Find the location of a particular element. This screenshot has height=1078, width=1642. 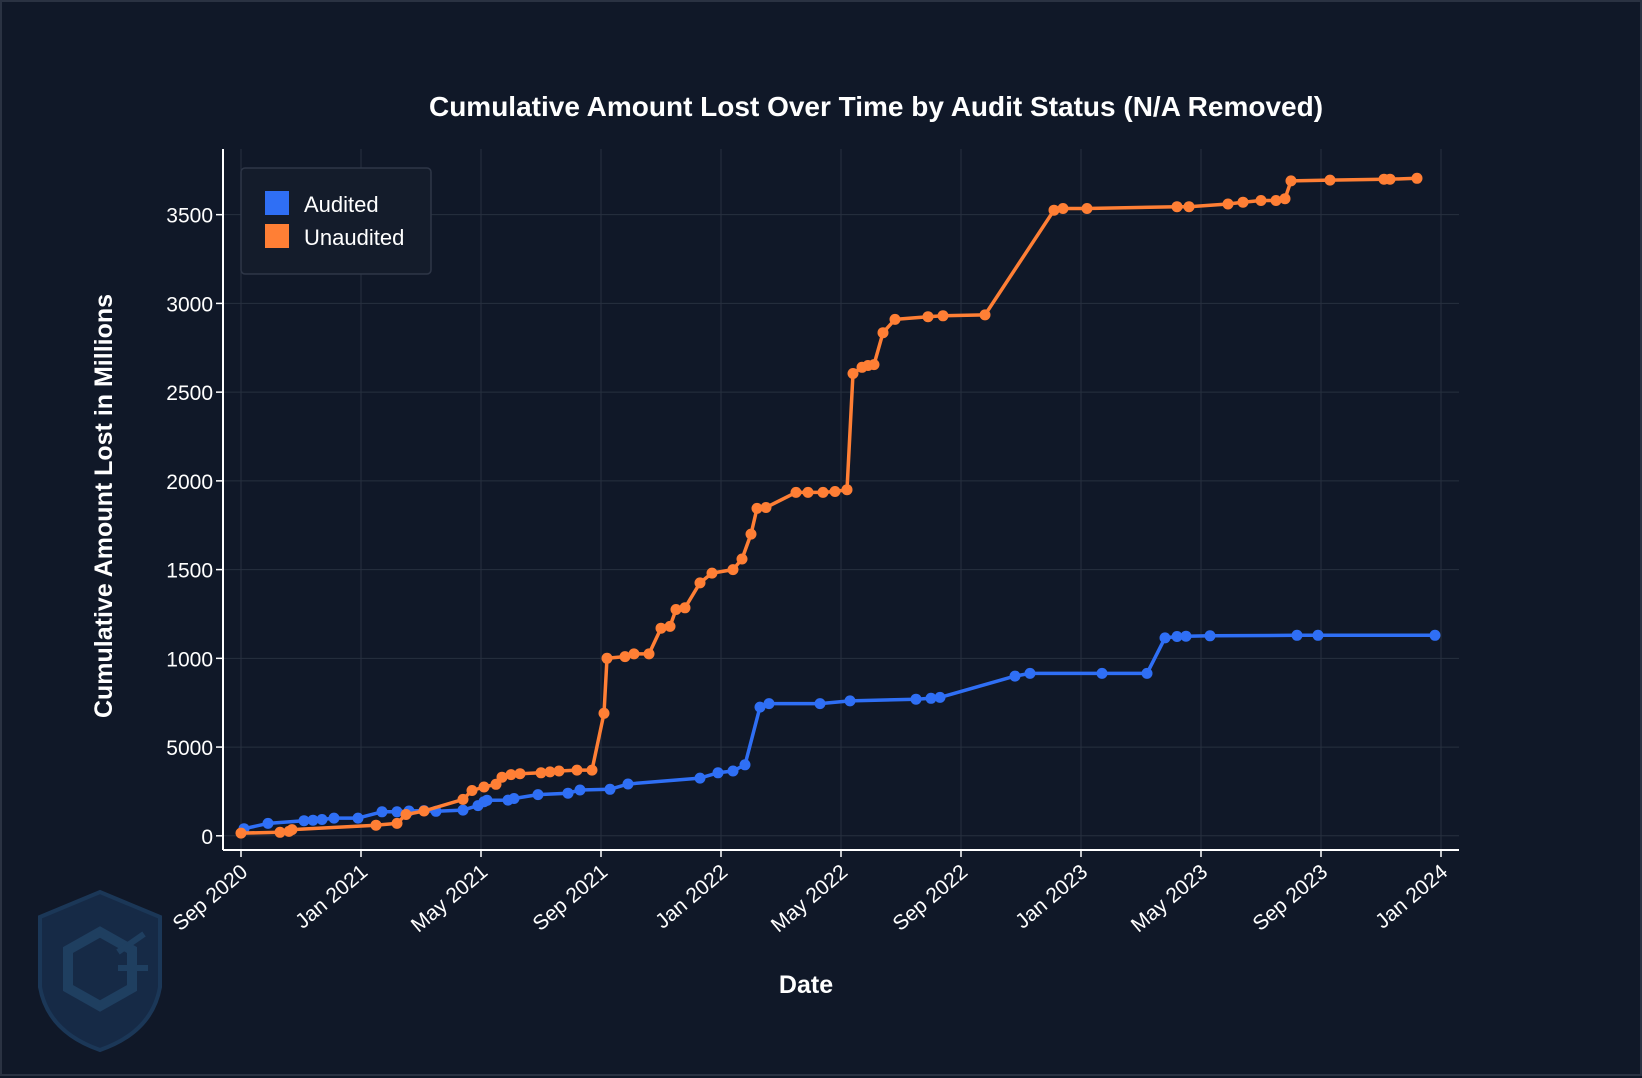

x-tick-label: Jan 2024 is located at coordinates (1411, 896).